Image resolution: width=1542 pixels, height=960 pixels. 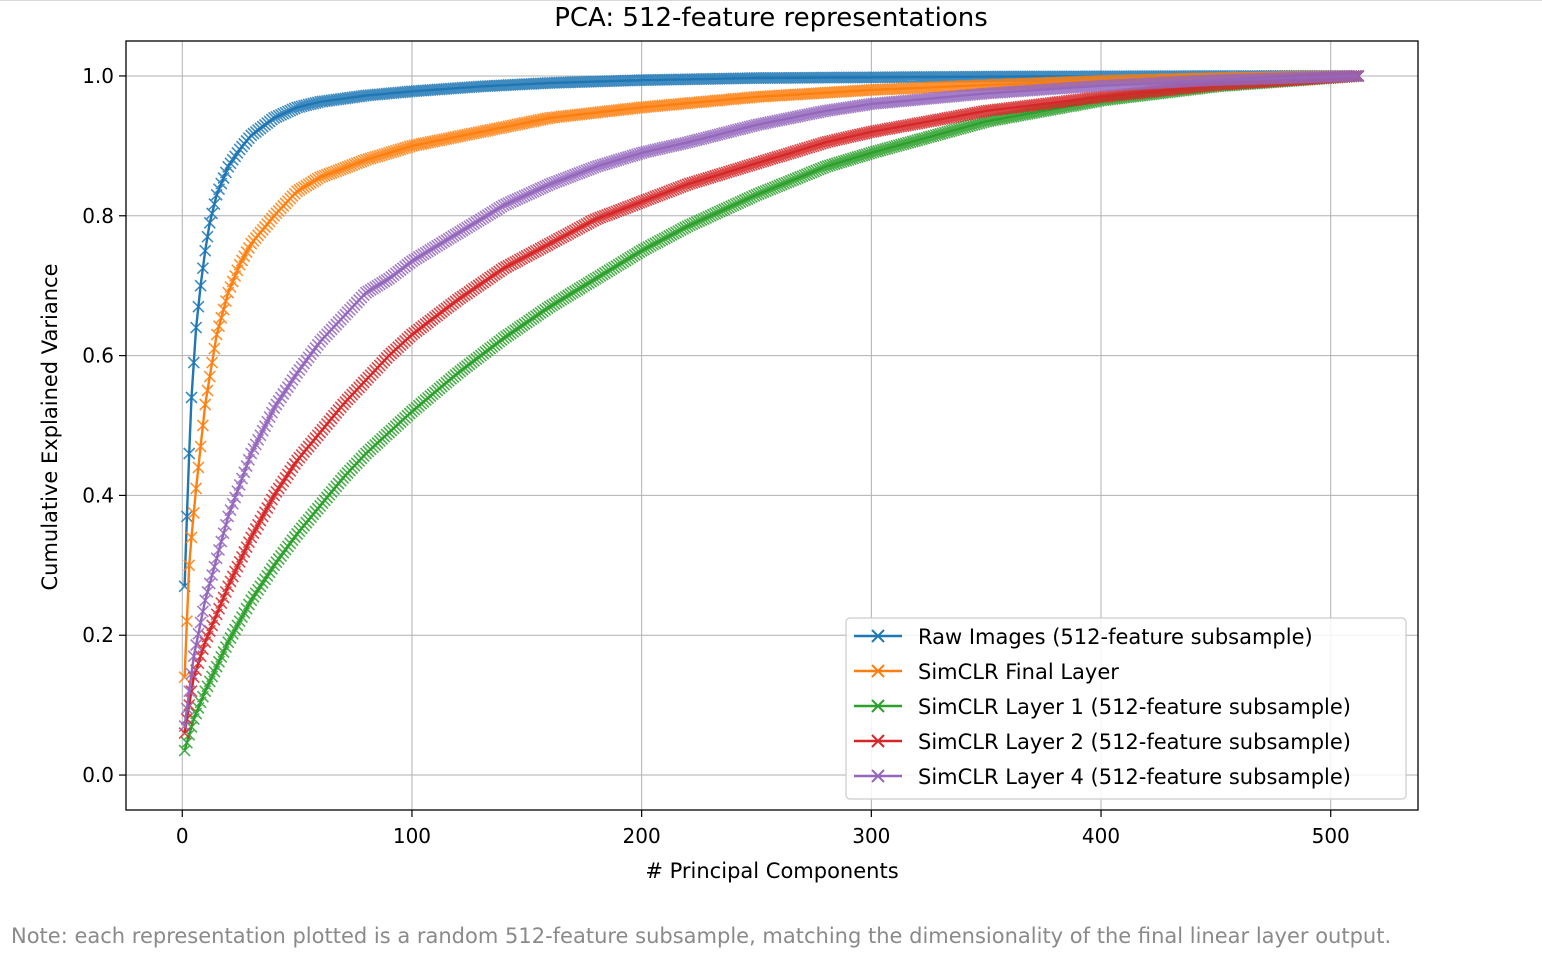 I want to click on legend-item: SimCLR Layer 1 (512-feature subsample), so click(x=1102, y=707).